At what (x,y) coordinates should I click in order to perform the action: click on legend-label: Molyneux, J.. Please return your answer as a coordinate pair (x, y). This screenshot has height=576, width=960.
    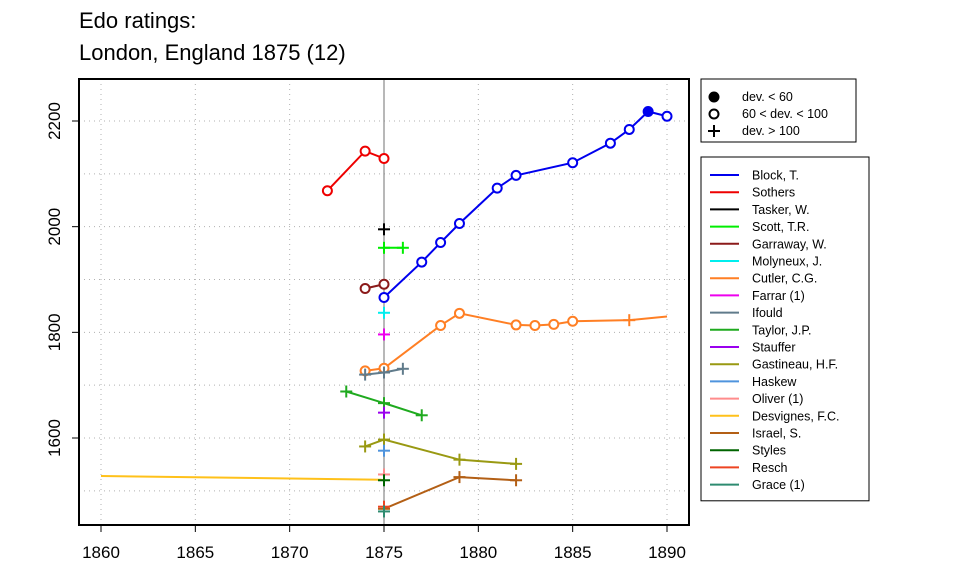
    Looking at the image, I should click on (787, 262).